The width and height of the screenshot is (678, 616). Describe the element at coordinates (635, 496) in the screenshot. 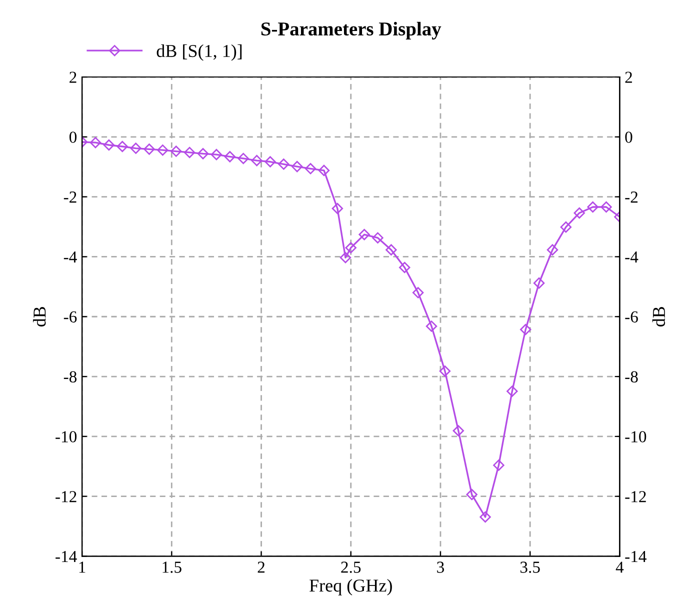

I see `y2-tick-label: -12` at that location.